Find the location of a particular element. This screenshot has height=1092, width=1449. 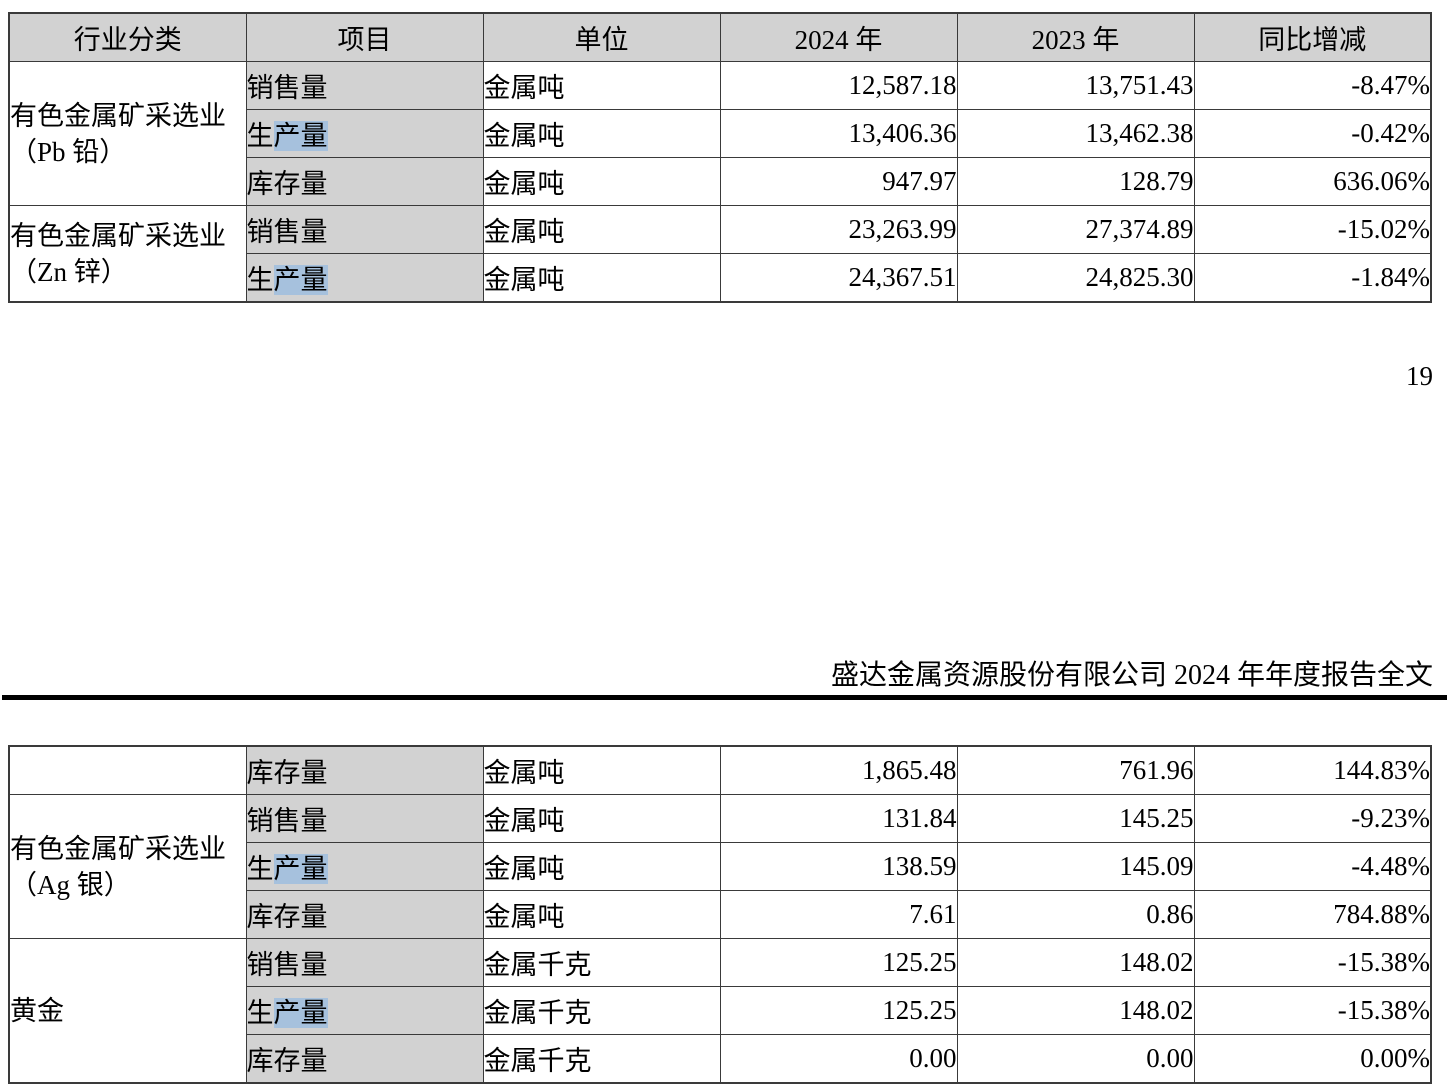

category-cell-ag: 有色金属矿采选业 （Ag 银） is located at coordinates (127, 866).